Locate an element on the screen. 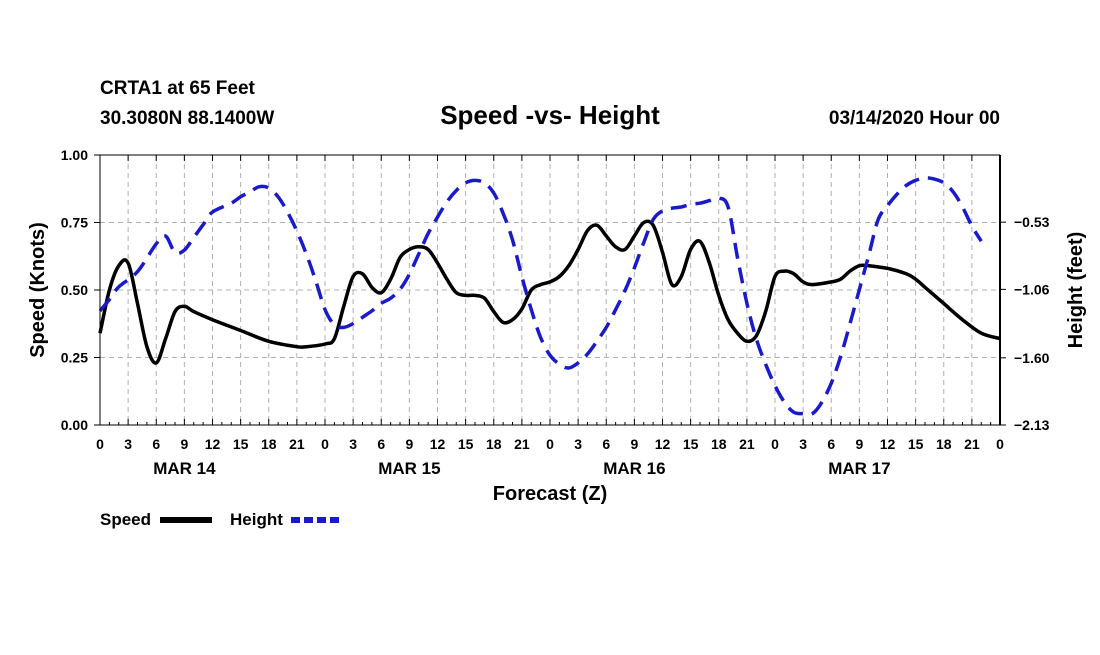  x-day-label: MAR 15 is located at coordinates (409, 468).